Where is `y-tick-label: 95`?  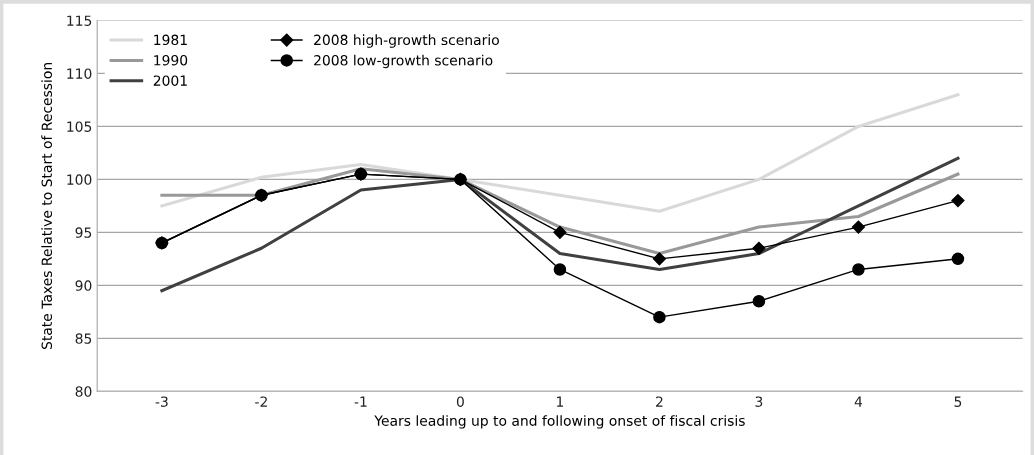 y-tick-label: 95 is located at coordinates (83, 232).